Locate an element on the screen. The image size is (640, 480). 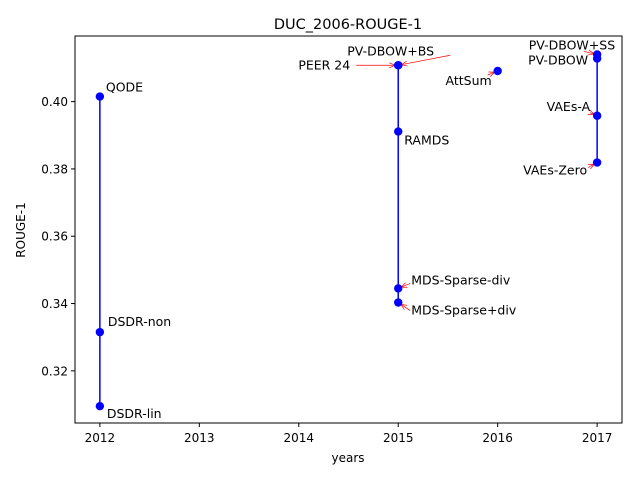
y-tick-label: 0.36 is located at coordinates (54, 237).